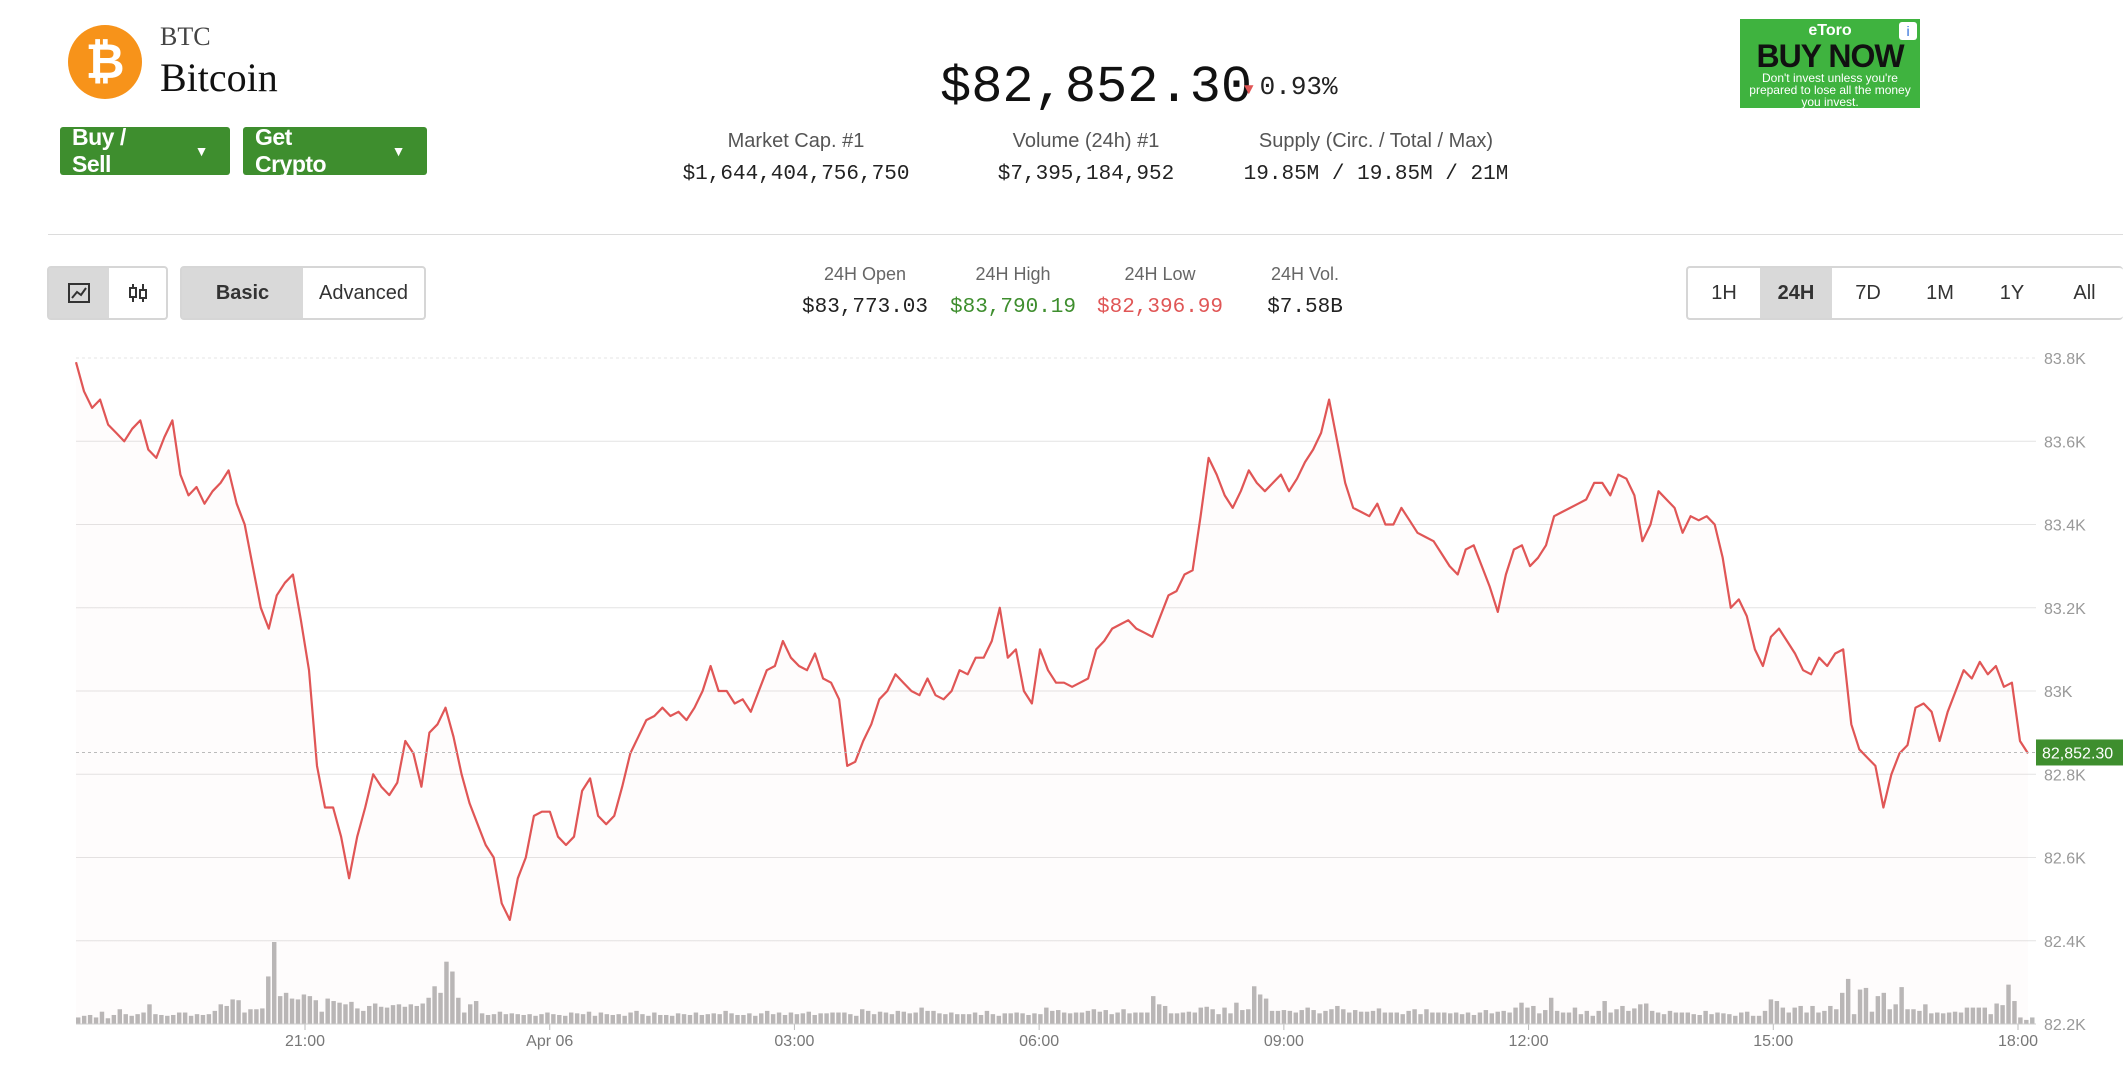 This screenshot has width=2123, height=1070. Describe the element at coordinates (2012, 292) in the screenshot. I see `range-1y: 1Y` at that location.